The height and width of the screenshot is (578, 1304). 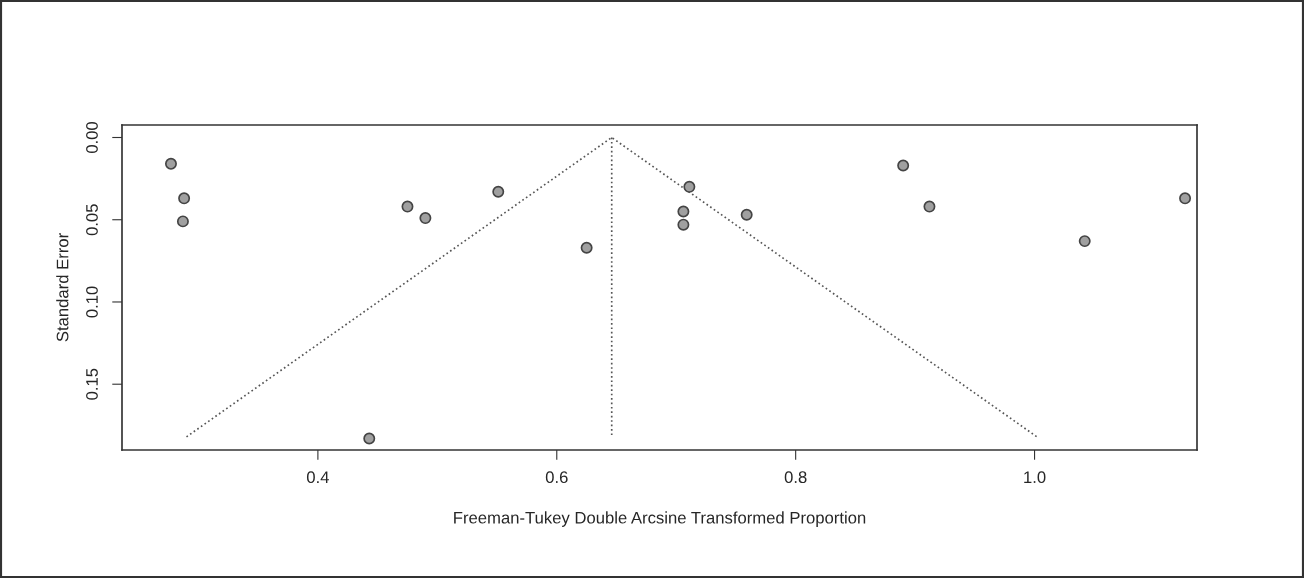 I want to click on y-tick-label: 0.15, so click(x=92, y=384).